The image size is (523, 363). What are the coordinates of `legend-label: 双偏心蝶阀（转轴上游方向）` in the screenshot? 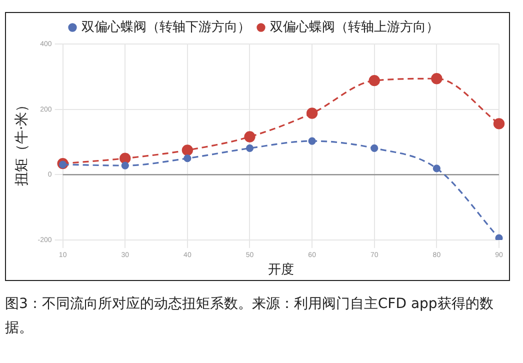 It's located at (354, 26).